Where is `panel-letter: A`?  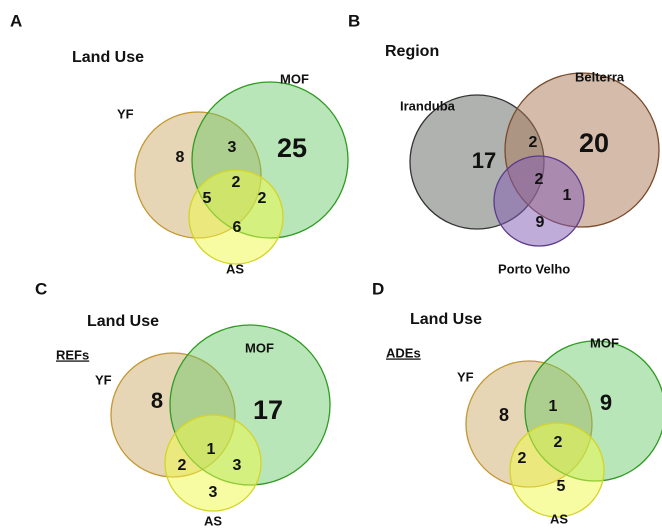
panel-letter: A is located at coordinates (16, 20).